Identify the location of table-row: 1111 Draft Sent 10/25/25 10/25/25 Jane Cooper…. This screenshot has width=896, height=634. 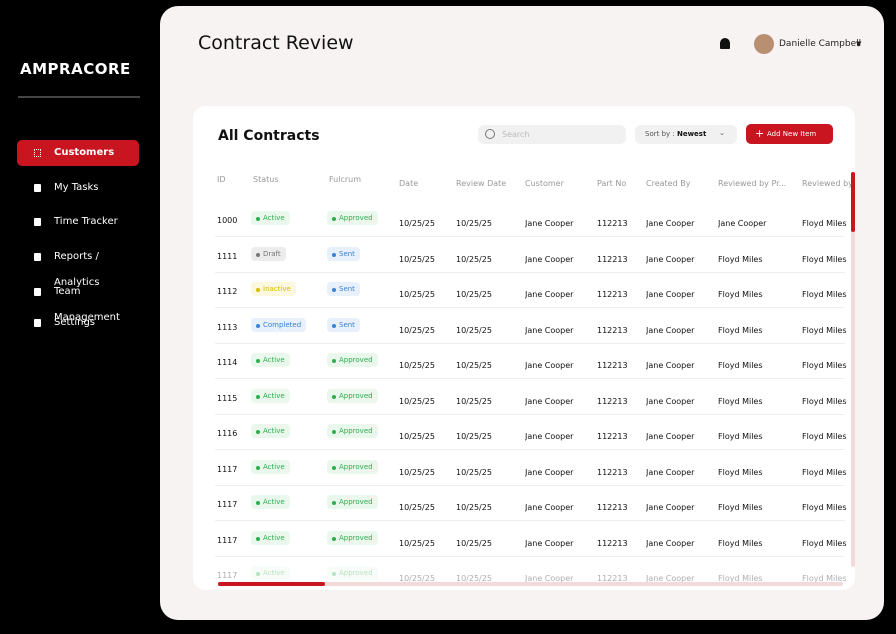
(524, 255).